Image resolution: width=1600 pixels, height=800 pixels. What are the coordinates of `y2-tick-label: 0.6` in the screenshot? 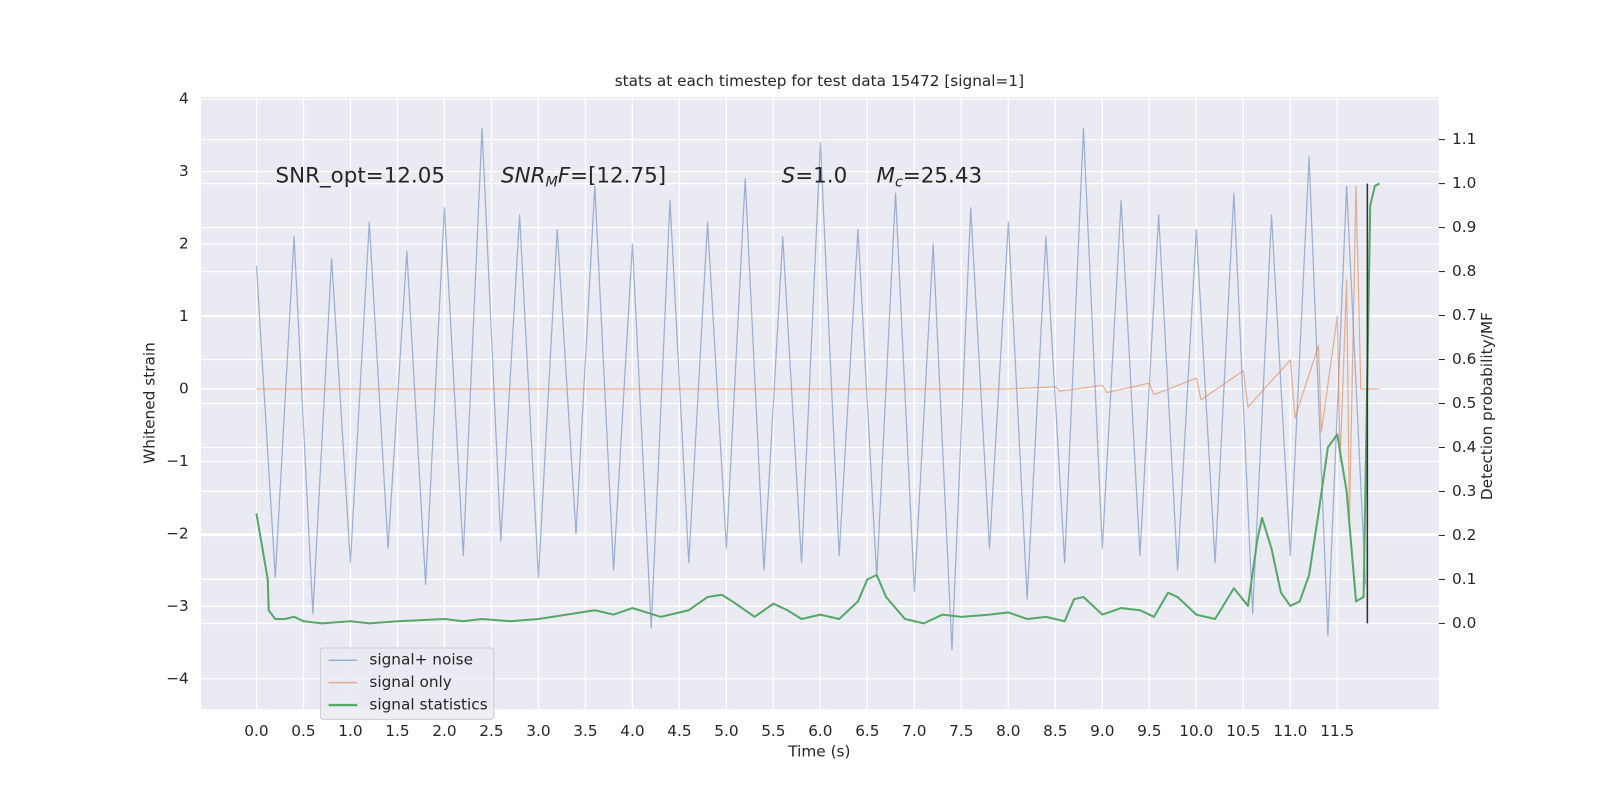 It's located at (1464, 359).